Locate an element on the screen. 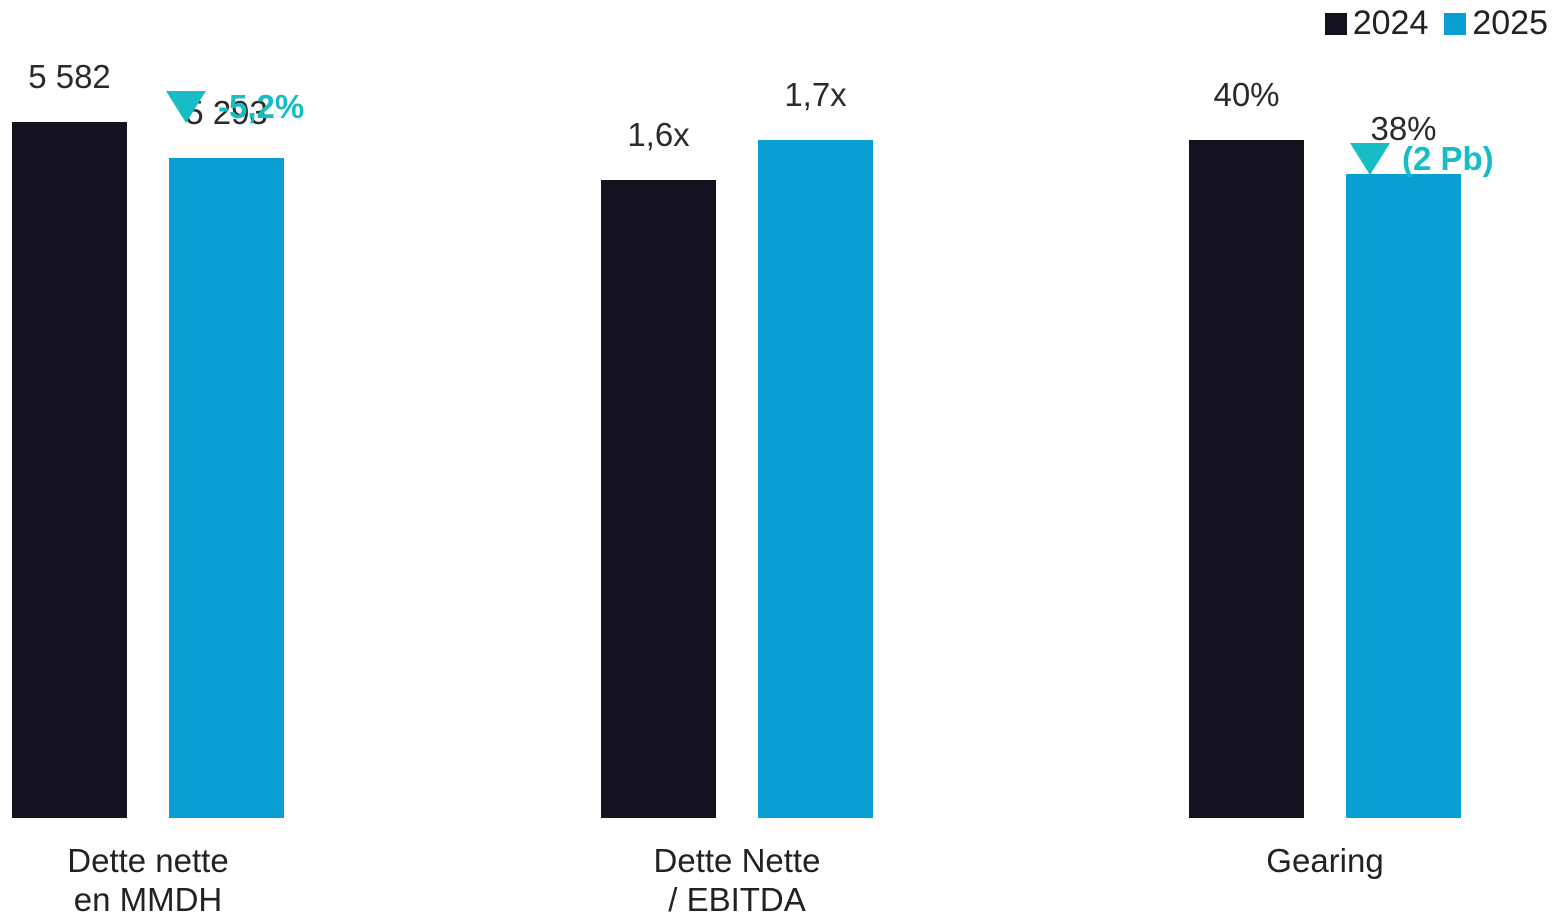 This screenshot has width=1554, height=920. category-label-line: en MMDH is located at coordinates (148, 899).